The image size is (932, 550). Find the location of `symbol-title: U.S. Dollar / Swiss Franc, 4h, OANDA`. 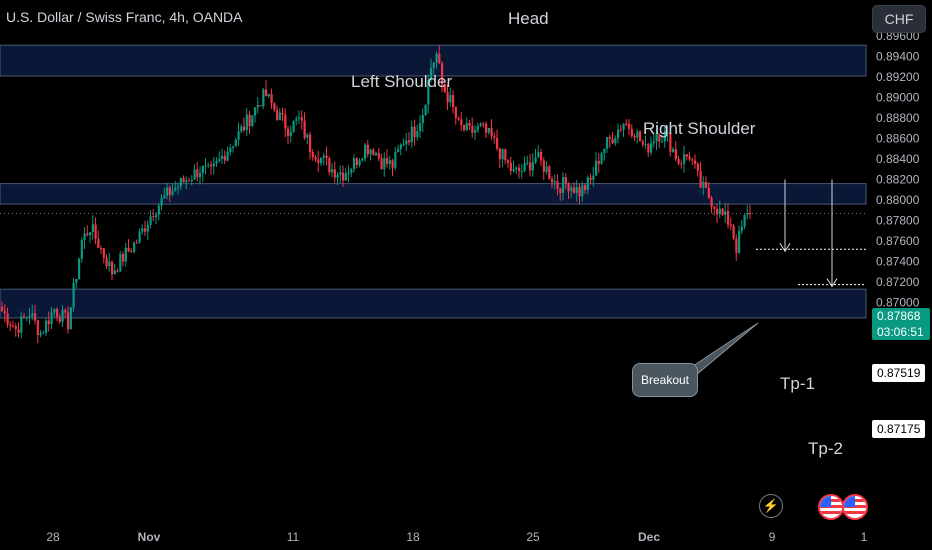

symbol-title: U.S. Dollar / Swiss Franc, 4h, OANDA is located at coordinates (124, 17).